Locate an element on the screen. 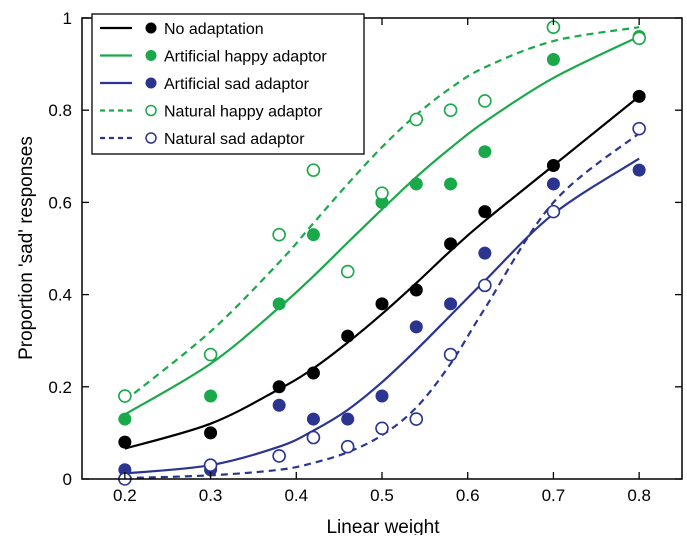  x-tick-label: 0.8 is located at coordinates (639, 495).